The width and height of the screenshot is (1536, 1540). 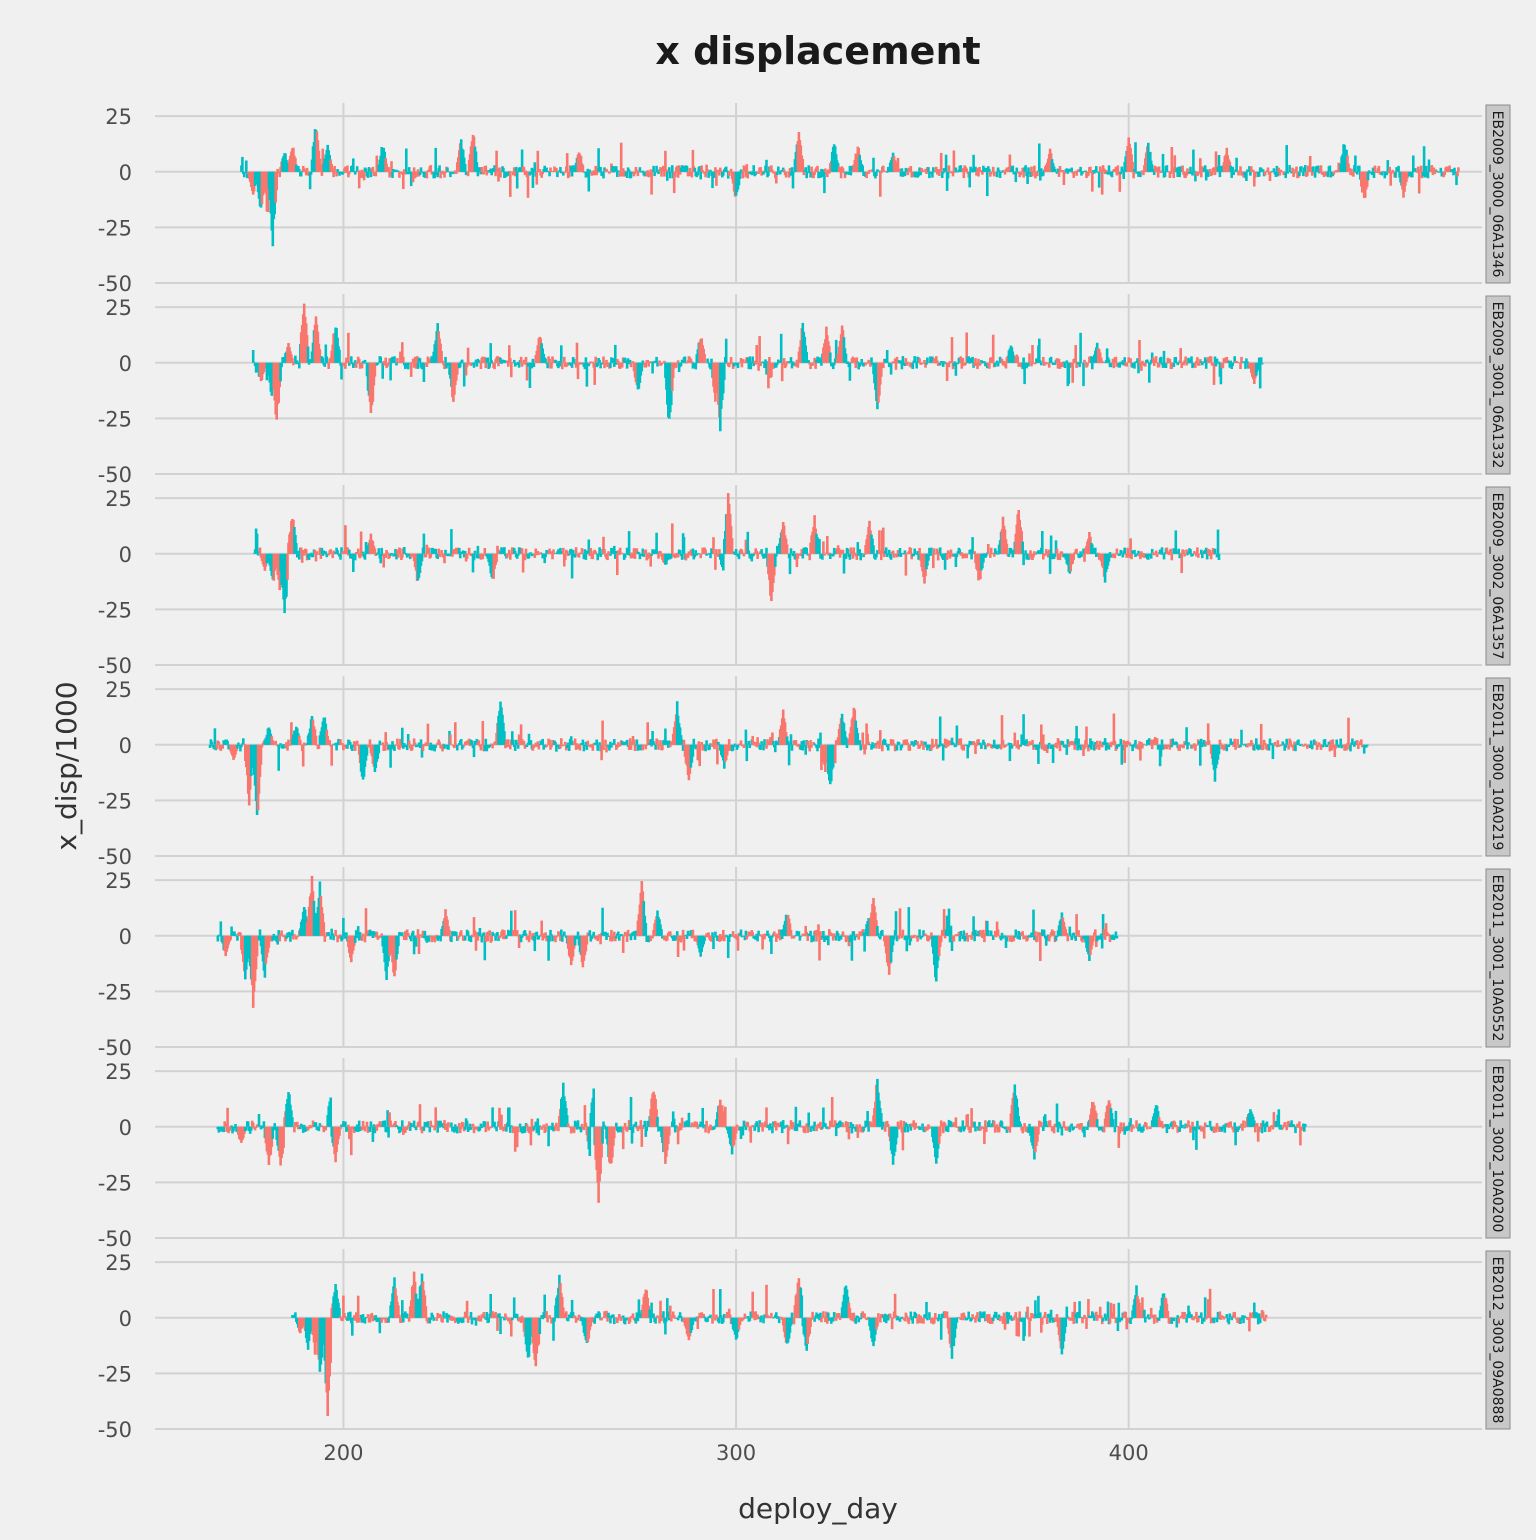 What do you see at coordinates (66, 765) in the screenshot?
I see `y-axis-label: x_disp/1000` at bounding box center [66, 765].